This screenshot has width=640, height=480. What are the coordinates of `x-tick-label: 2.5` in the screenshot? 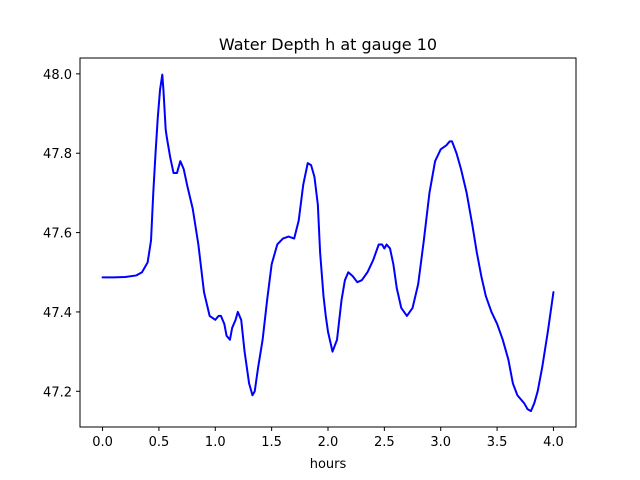 It's located at (384, 442).